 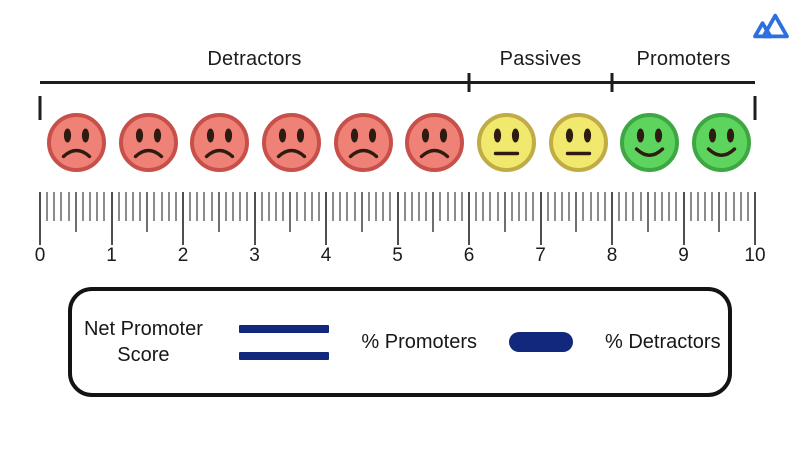 I want to click on segment-label-detractors: Detractors, so click(x=254, y=59).